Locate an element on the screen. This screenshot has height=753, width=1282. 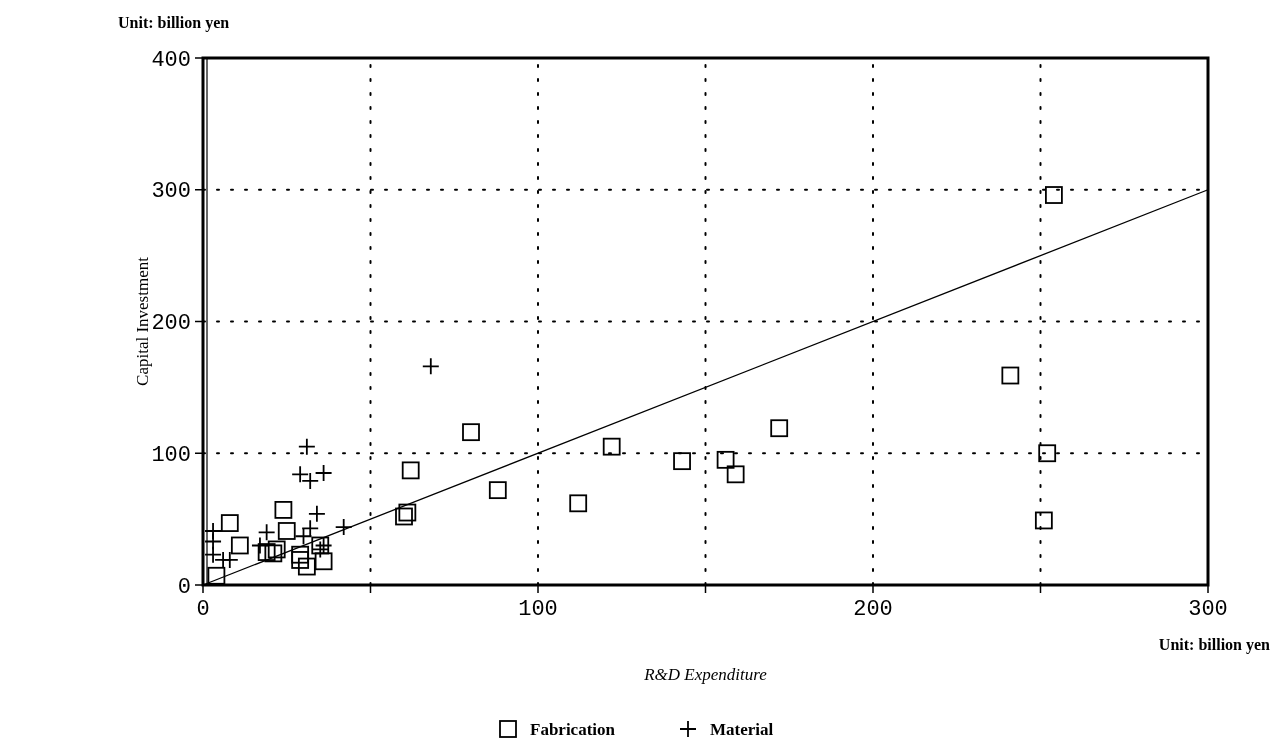
x-tick-label: 100 is located at coordinates (538, 609).